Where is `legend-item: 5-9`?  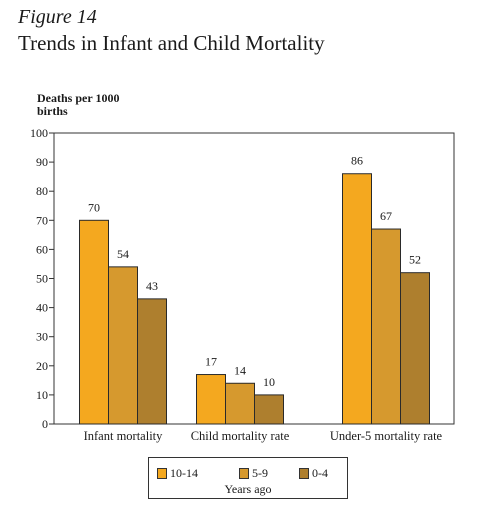
legend-item: 5-9 is located at coordinates (253, 473).